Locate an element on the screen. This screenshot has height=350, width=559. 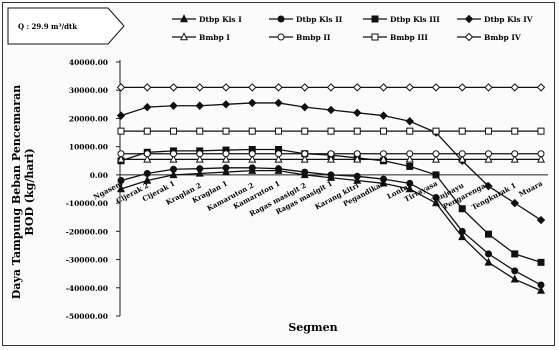
series-bmbp-iv is located at coordinates (331, 87).